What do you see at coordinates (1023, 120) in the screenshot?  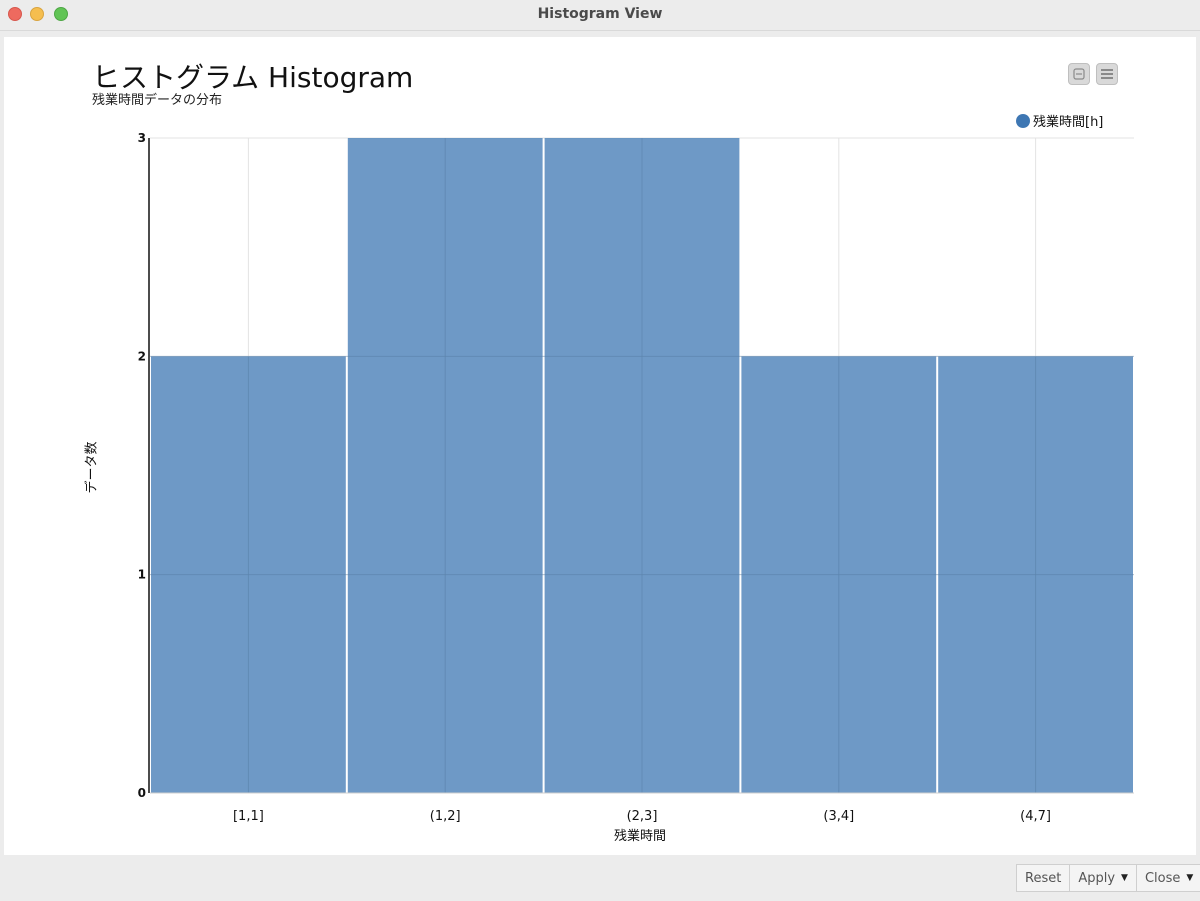 I see `legend-marker` at bounding box center [1023, 120].